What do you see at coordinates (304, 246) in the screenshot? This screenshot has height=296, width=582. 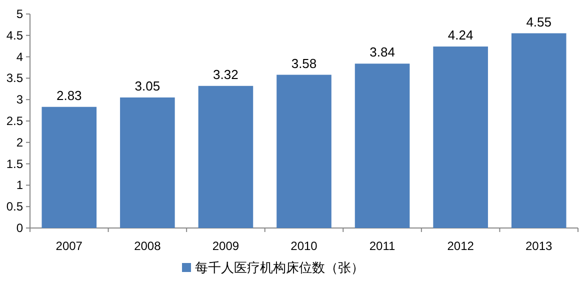 I see `x-tick-label: 2010` at bounding box center [304, 246].